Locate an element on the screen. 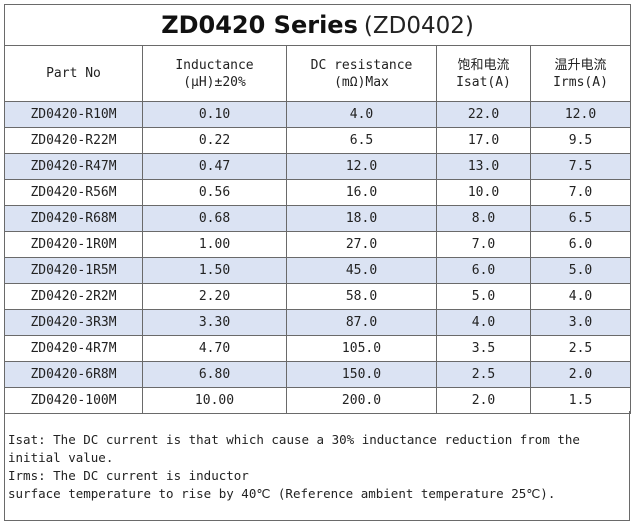 The image size is (632, 525). table-row: ZD0420-6R8M 6.80 150.0 2.5 2.0 is located at coordinates (318, 374).